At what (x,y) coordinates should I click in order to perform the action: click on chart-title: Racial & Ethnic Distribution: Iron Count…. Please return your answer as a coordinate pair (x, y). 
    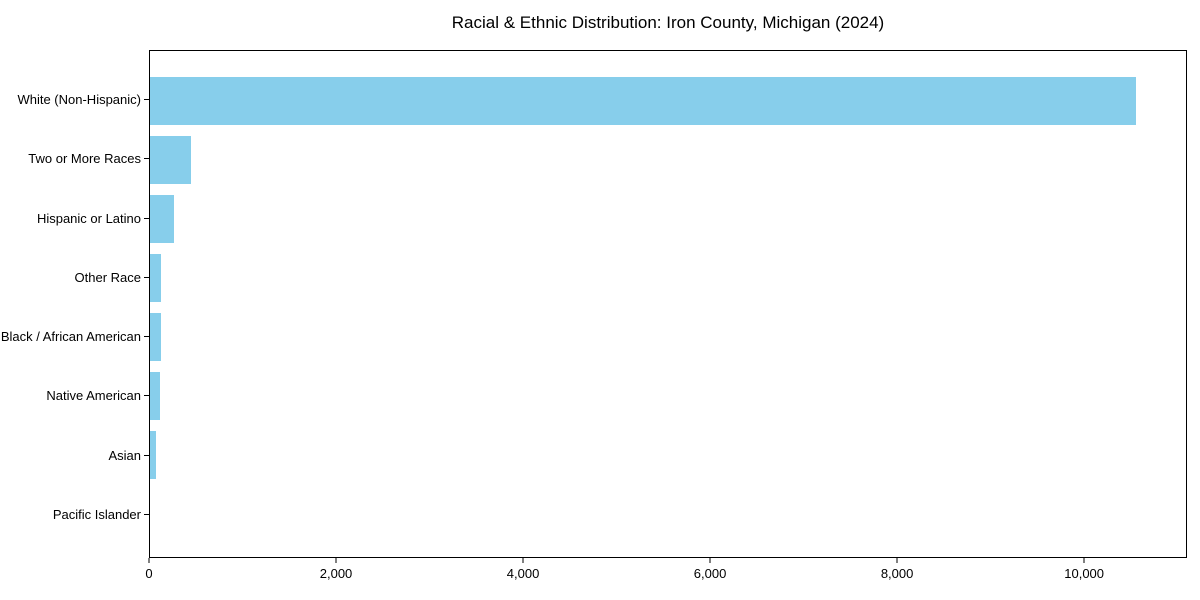
    Looking at the image, I should click on (668, 22).